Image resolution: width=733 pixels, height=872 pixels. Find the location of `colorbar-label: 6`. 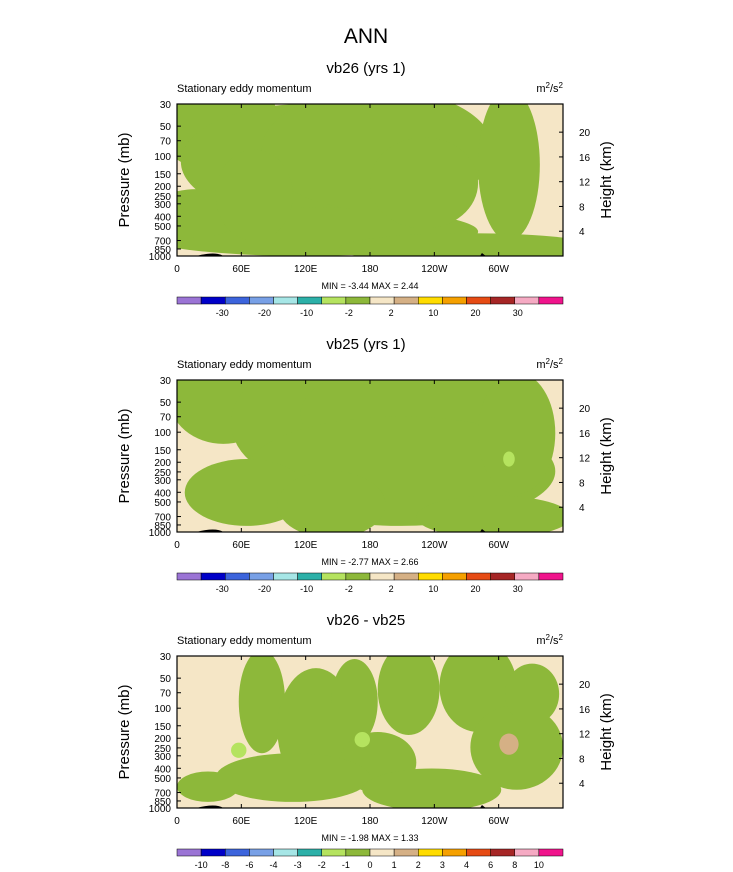

colorbar-label: 6 is located at coordinates (490, 865).